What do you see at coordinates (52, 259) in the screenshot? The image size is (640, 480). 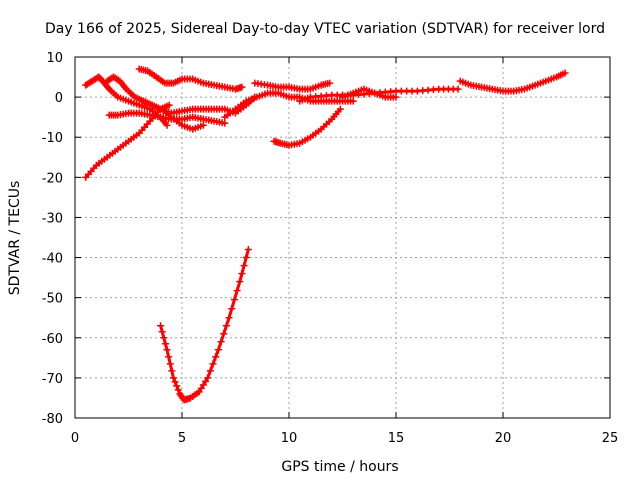 I see `y-tick-label: -40` at bounding box center [52, 259].